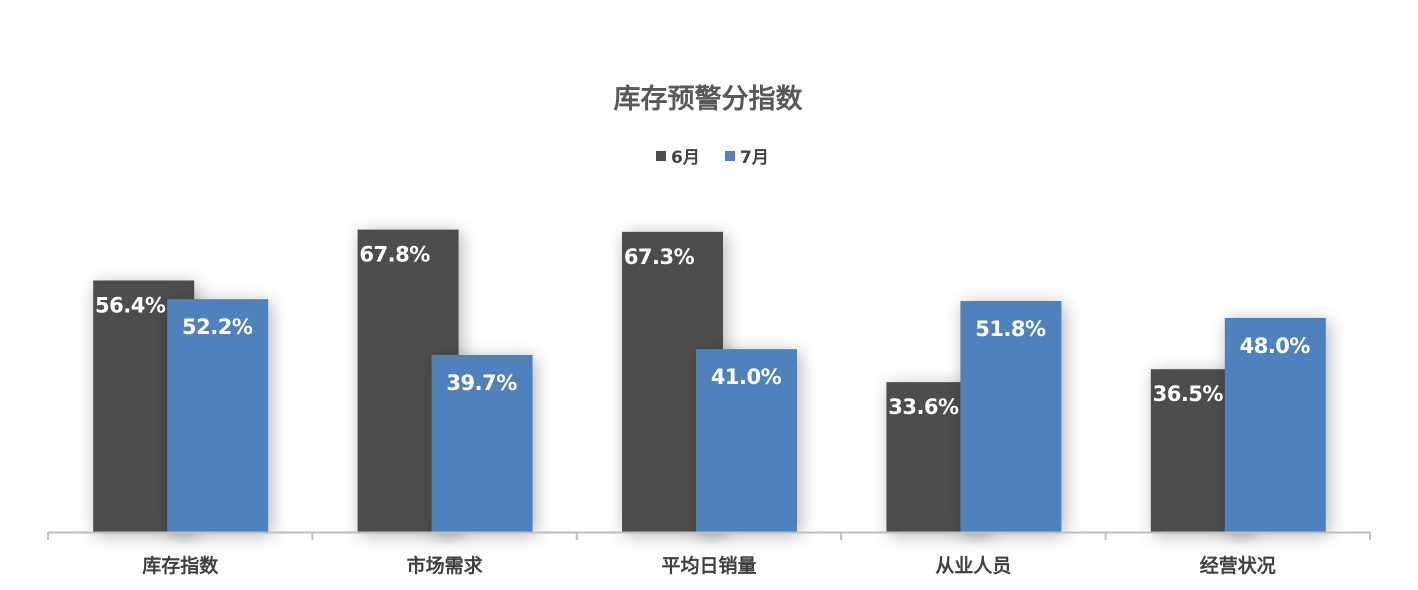  I want to click on x-tick-label: 库存指数, so click(180, 565).